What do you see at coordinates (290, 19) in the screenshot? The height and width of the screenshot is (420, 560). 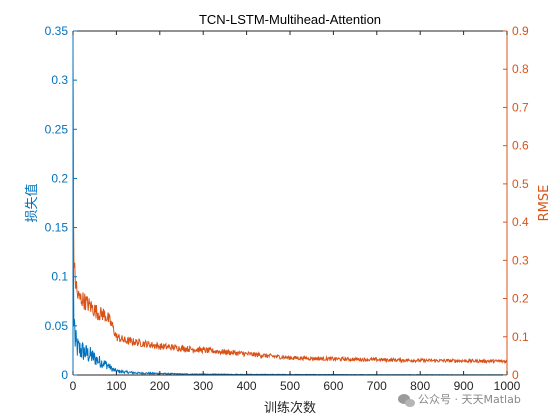 I see `chart-title: TCN-LSTM-Multihead-Attention` at bounding box center [290, 19].